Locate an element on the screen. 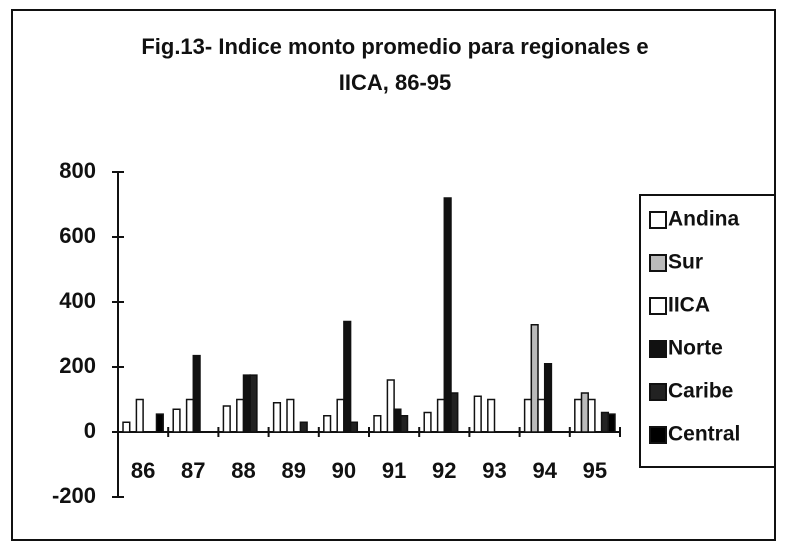 This screenshot has height=550, width=785. x-tick-label: 95 is located at coordinates (595, 470).